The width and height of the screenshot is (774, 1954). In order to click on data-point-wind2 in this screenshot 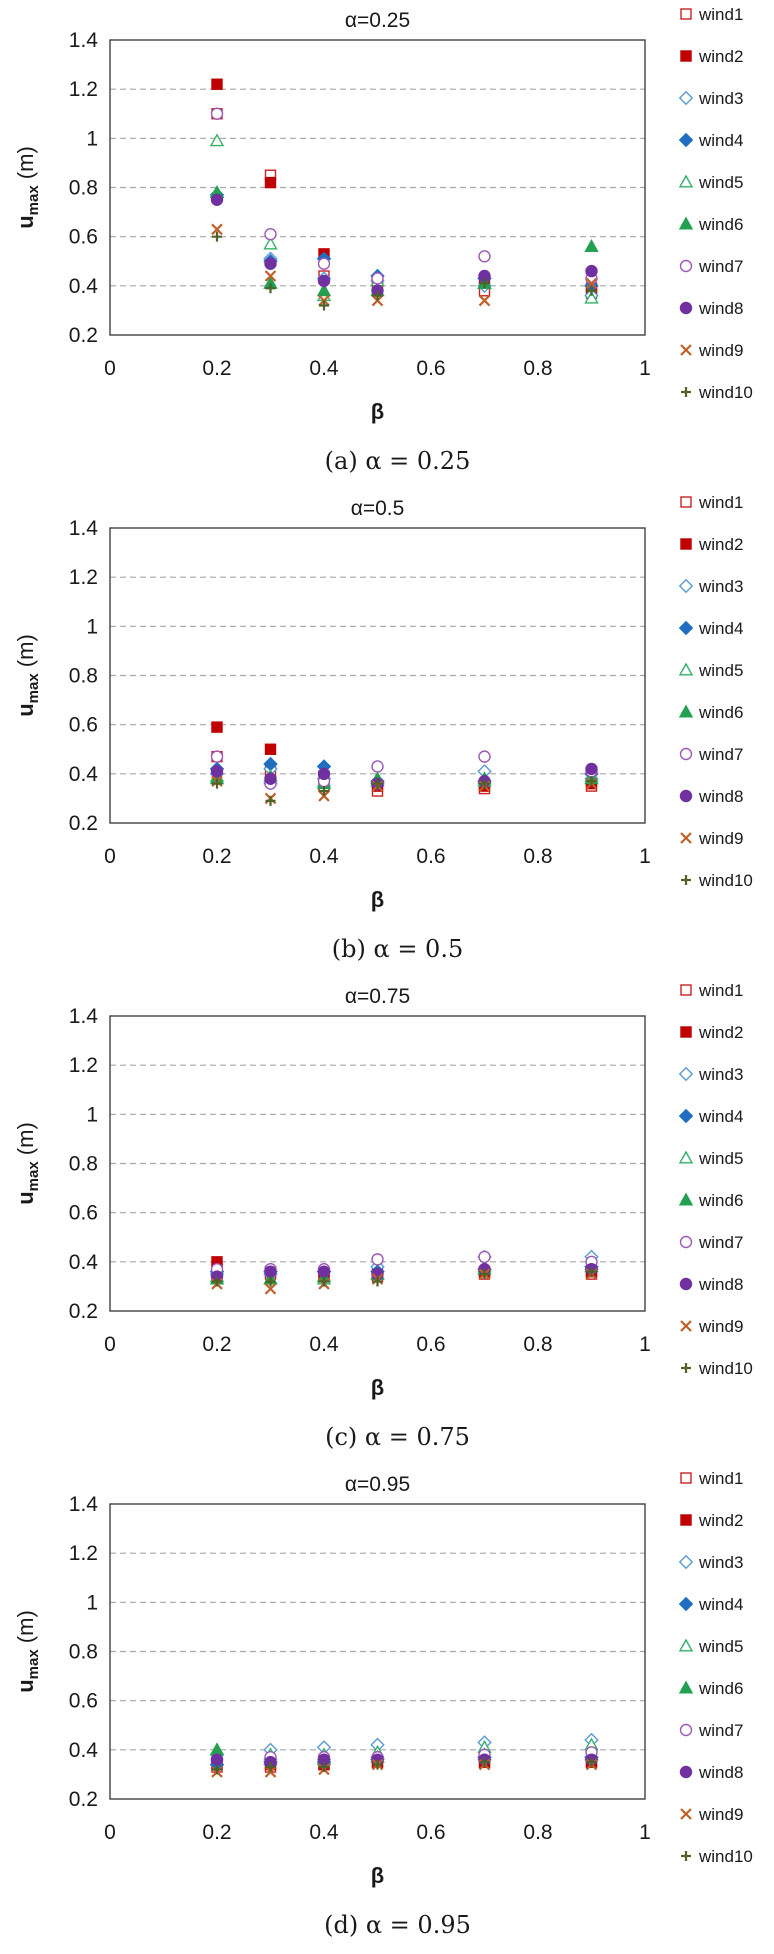, I will do `click(270, 749)`.